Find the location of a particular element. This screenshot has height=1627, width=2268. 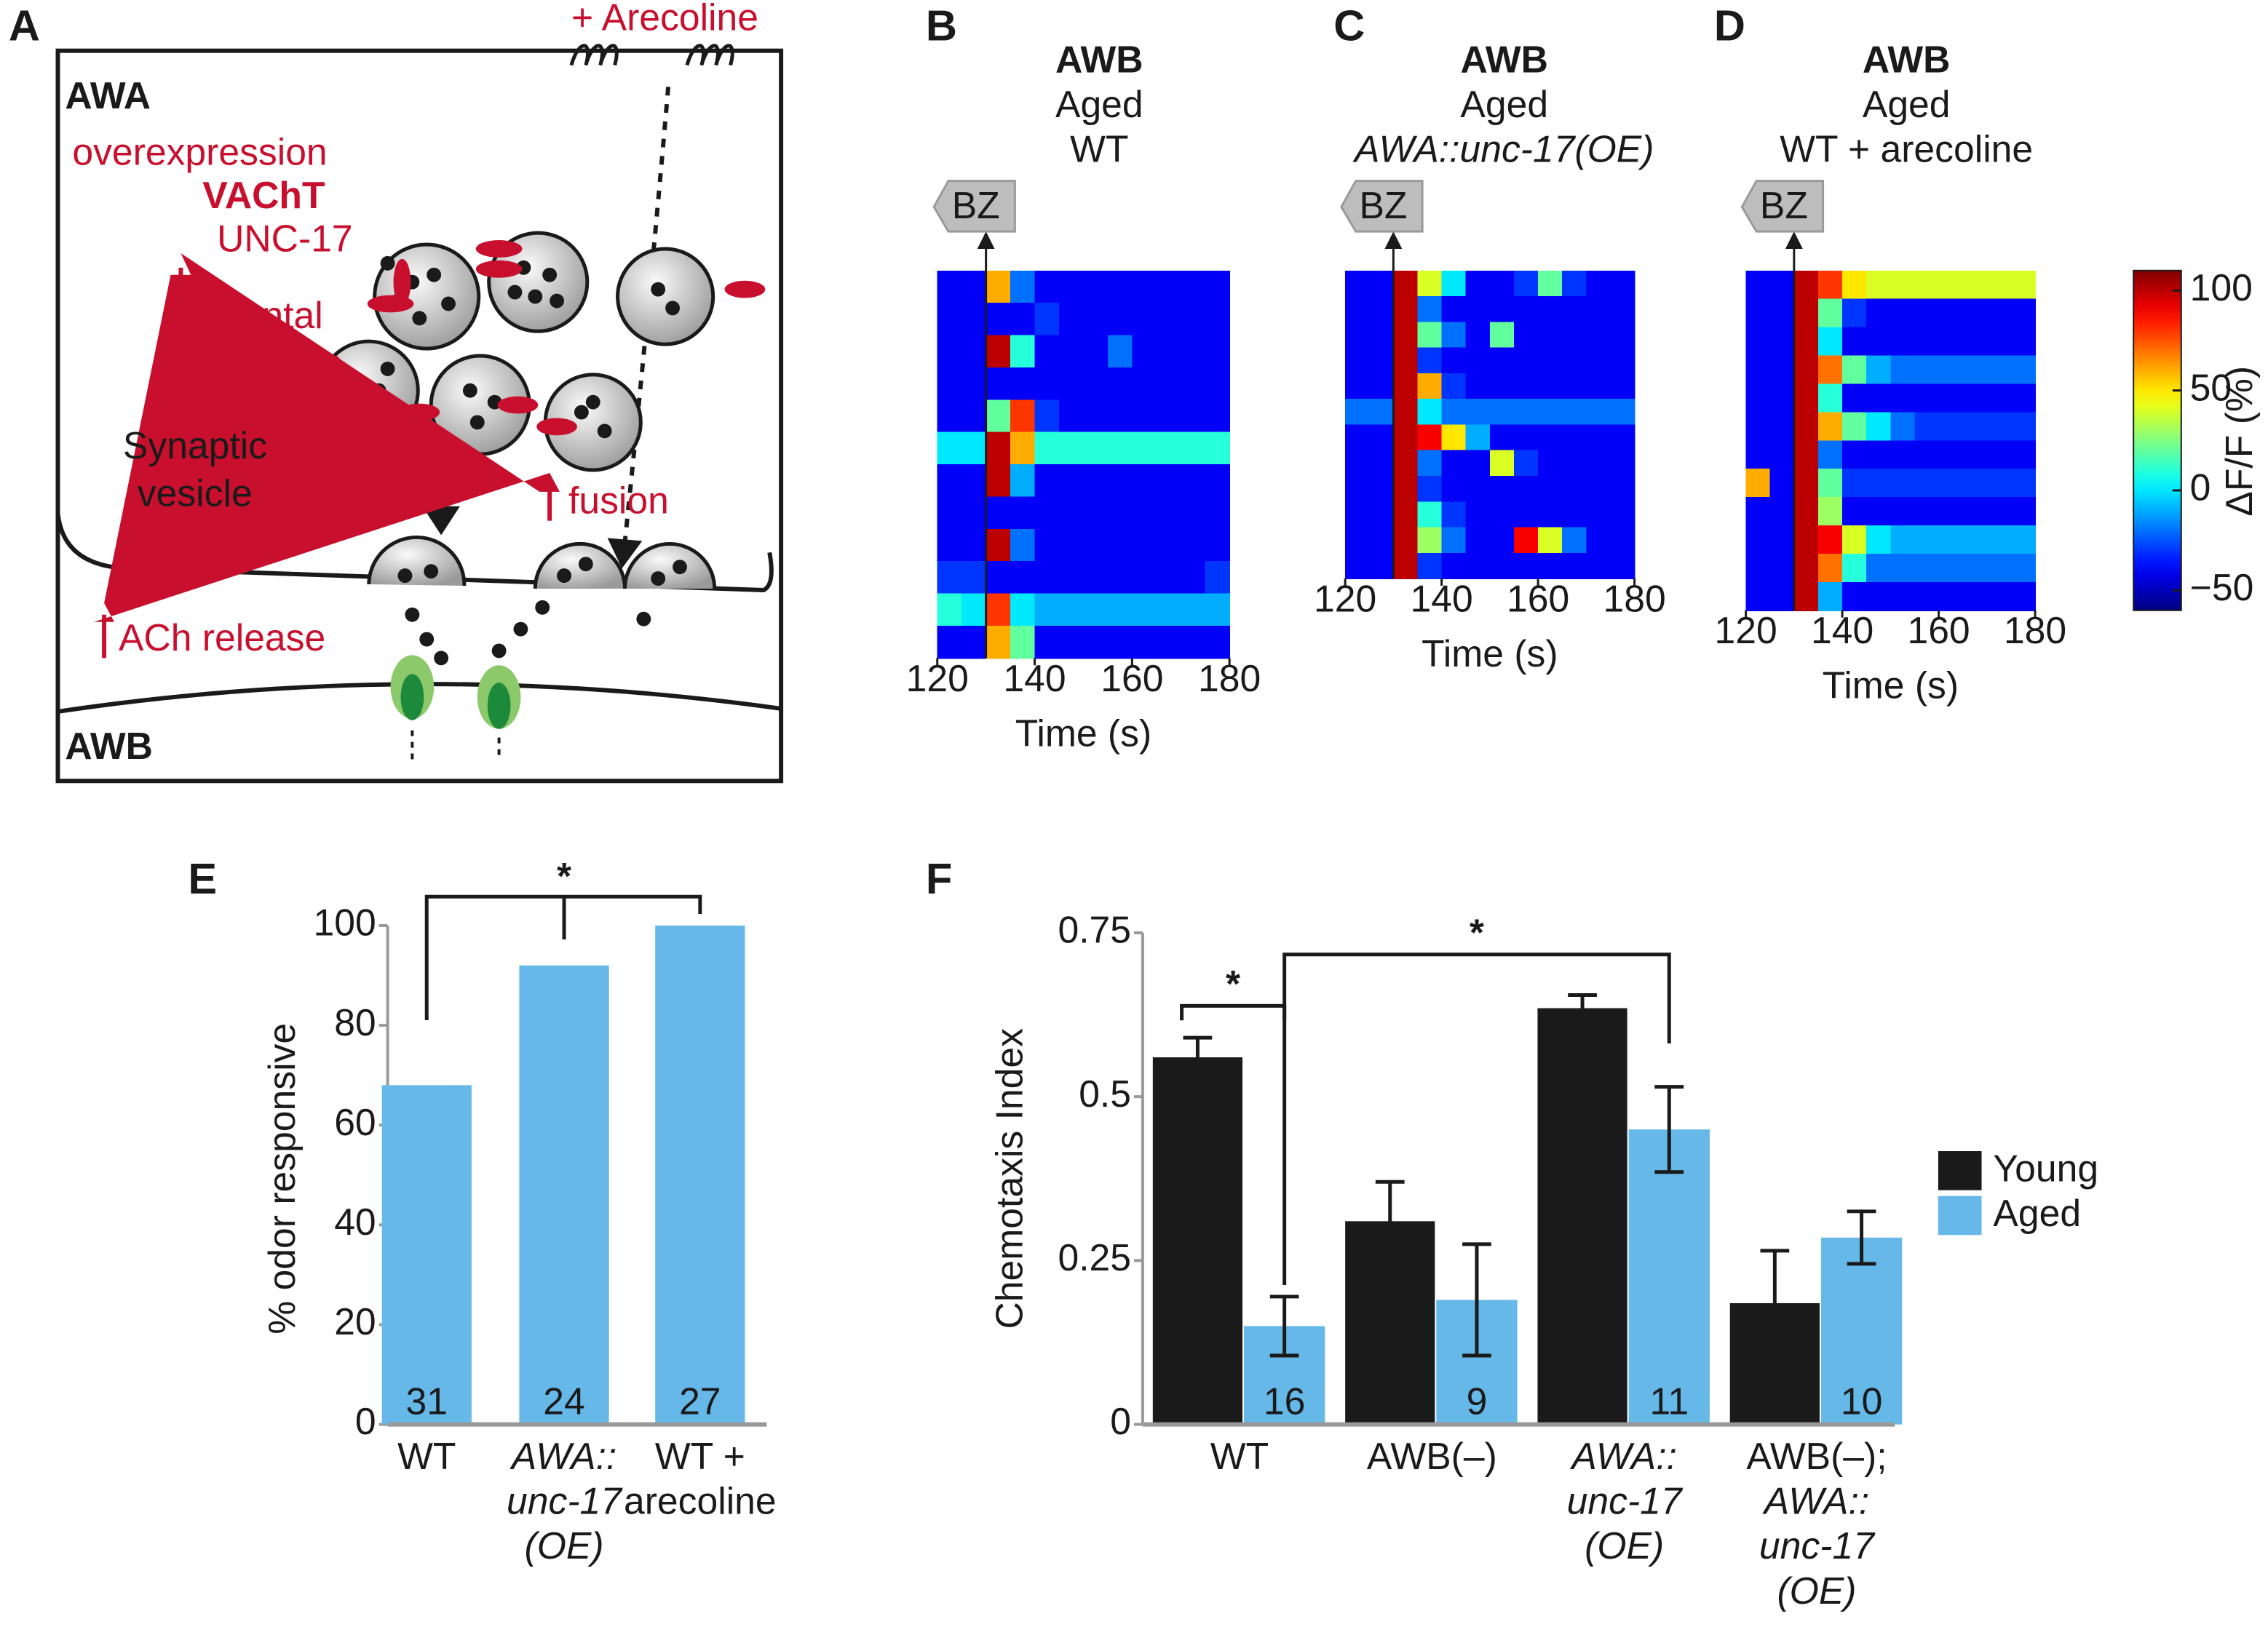

signal is located at coordinates (456, 745).